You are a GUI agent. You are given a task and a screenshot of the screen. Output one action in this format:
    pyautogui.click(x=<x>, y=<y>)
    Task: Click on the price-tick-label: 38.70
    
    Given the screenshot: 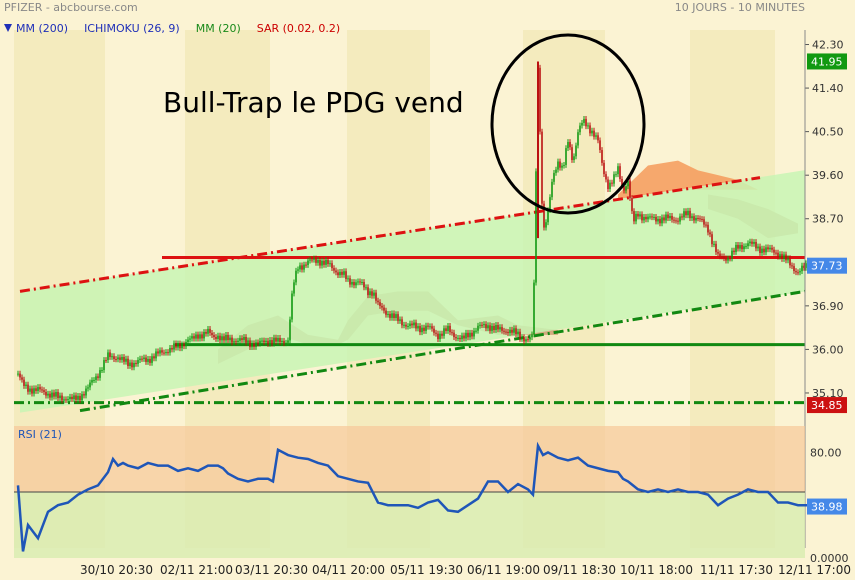 What is the action you would take?
    pyautogui.click(x=828, y=219)
    